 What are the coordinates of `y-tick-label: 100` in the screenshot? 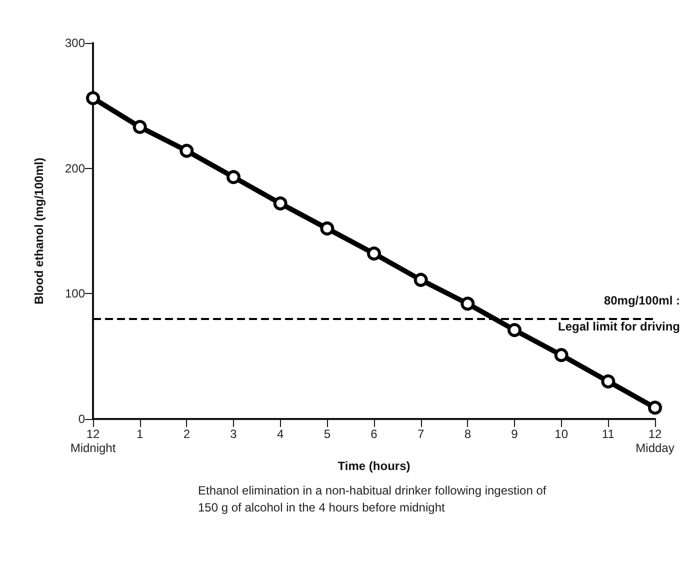 It's located at (75, 293).